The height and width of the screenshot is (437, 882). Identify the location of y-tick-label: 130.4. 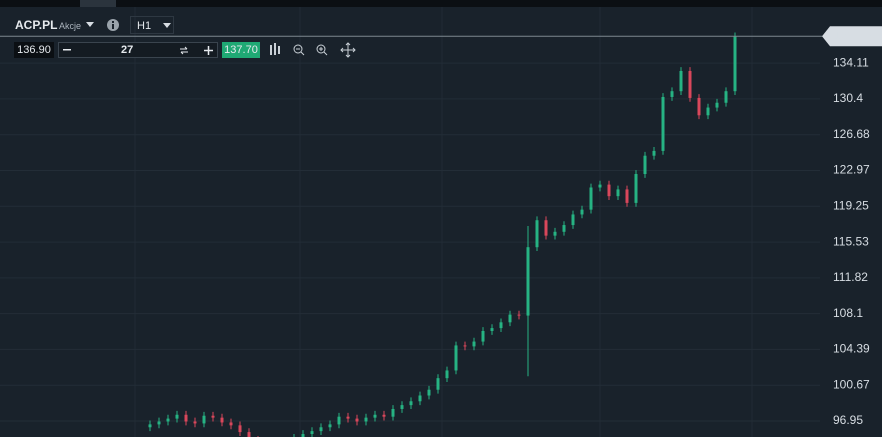
(848, 98).